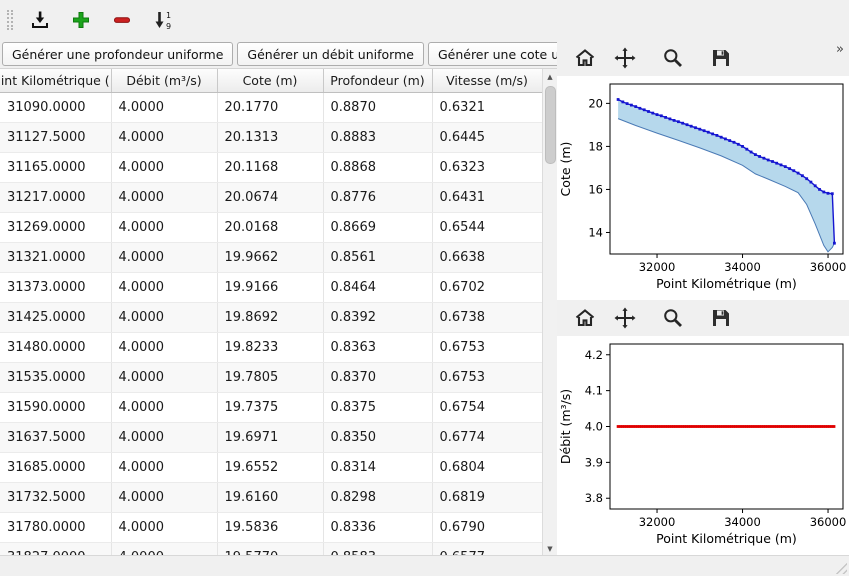 Image resolution: width=849 pixels, height=576 pixels. What do you see at coordinates (487, 527) in the screenshot?
I see `table-cell: 0.6790` at bounding box center [487, 527].